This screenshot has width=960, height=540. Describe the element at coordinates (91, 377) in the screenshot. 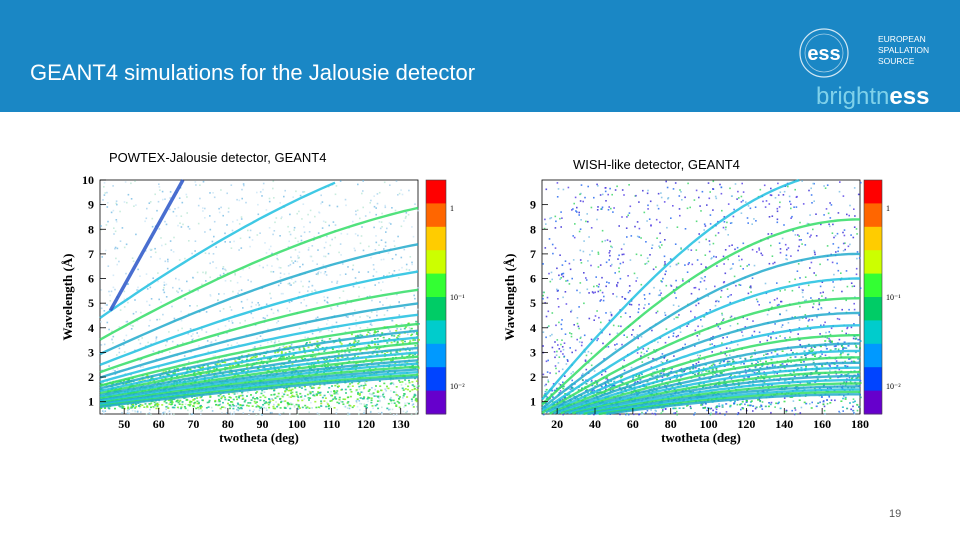

I see `chart1-y-tick-label: 2` at that location.